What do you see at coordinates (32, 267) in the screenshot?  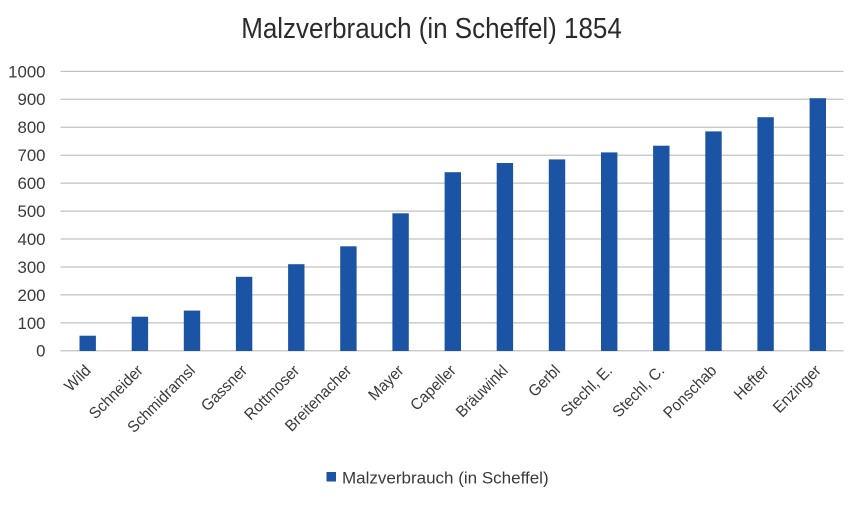 I see `svg-text: 300` at bounding box center [32, 267].